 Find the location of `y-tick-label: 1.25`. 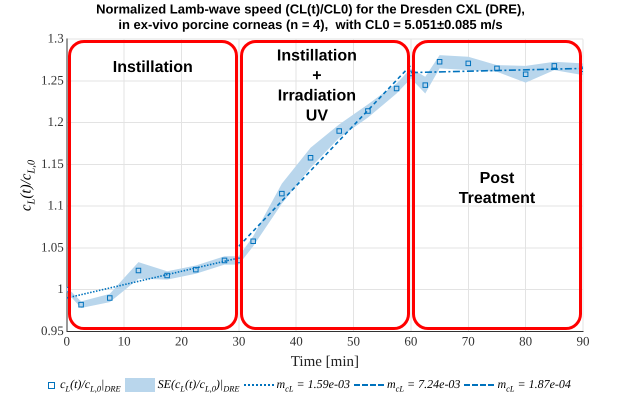

y-tick-label: 1.25 is located at coordinates (52, 80).